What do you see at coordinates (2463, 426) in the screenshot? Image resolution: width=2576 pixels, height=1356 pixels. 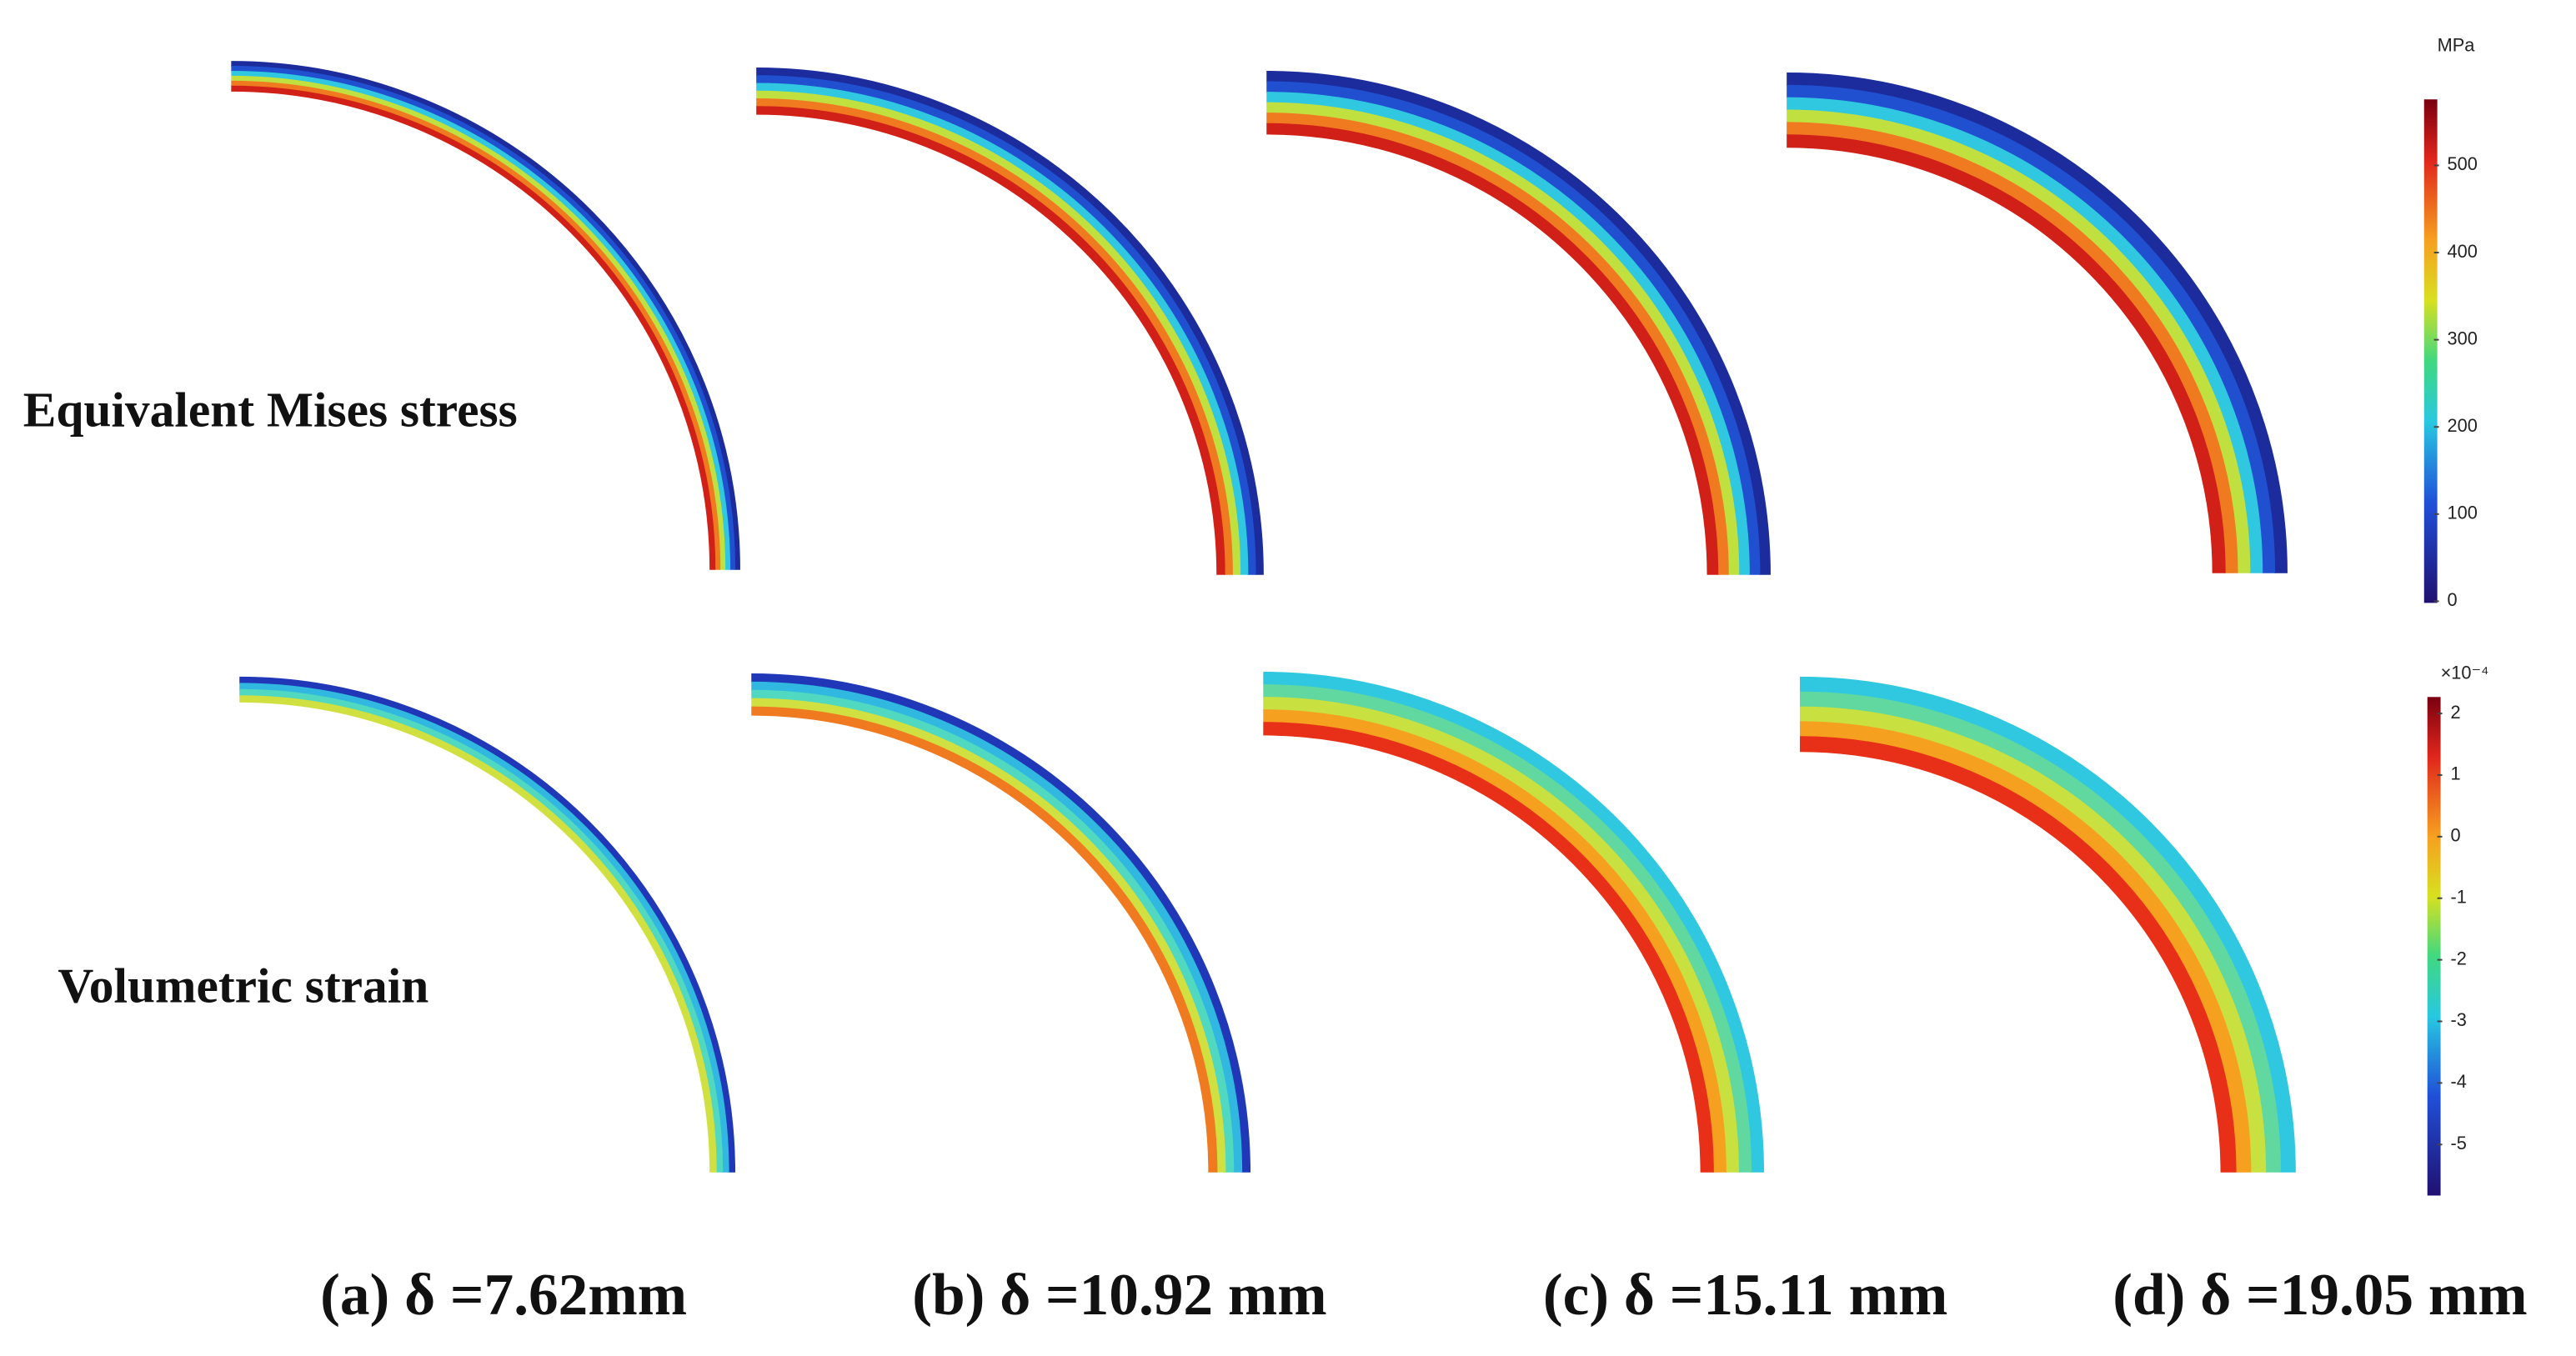 I see `colorbar-tick-label: 200` at bounding box center [2463, 426].